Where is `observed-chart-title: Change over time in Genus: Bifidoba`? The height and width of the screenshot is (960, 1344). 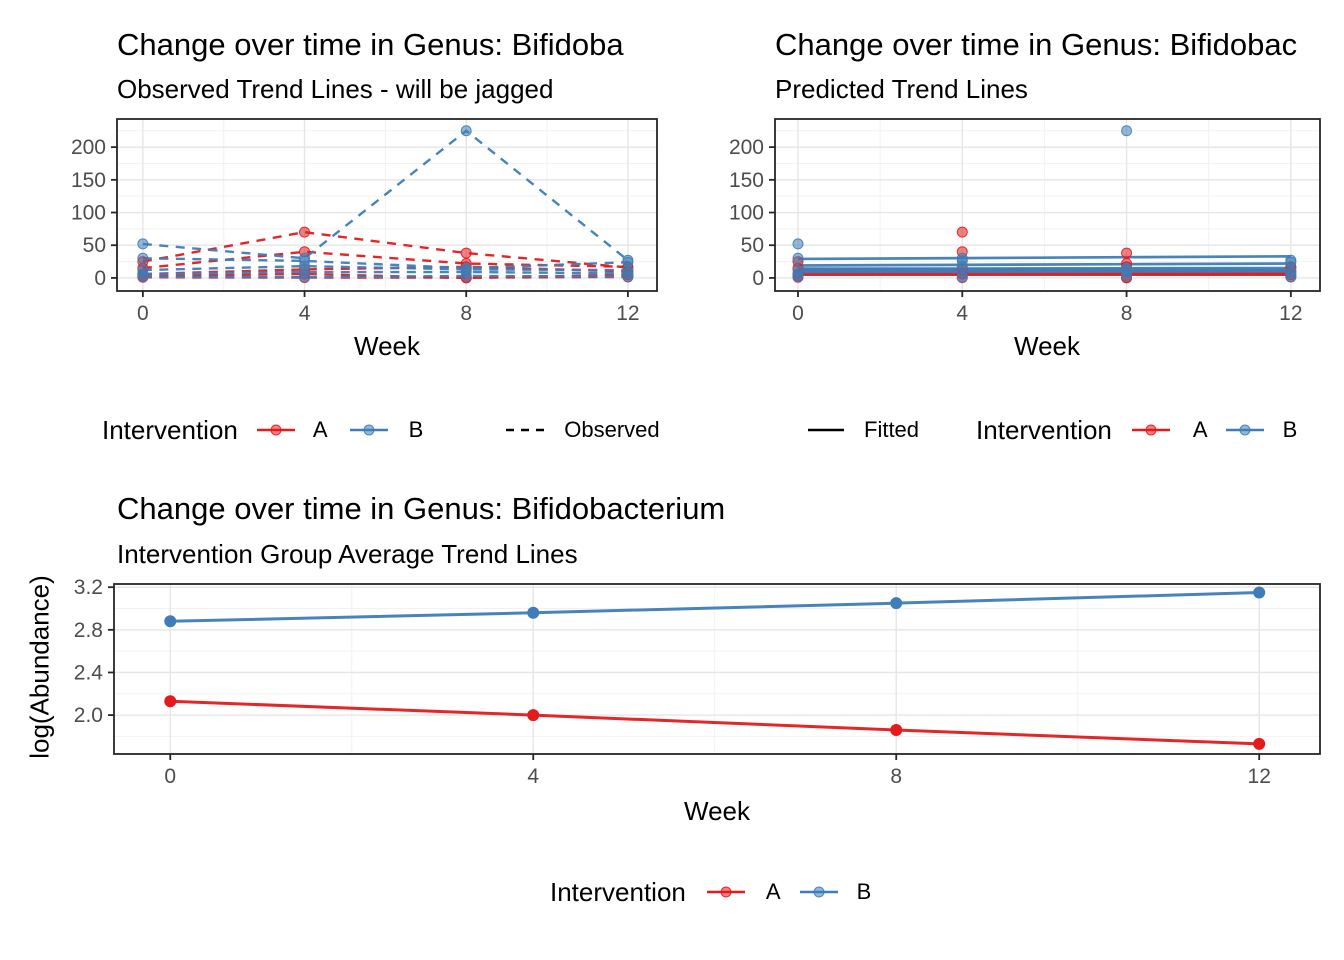
observed-chart-title: Change over time in Genus: Bifidoba is located at coordinates (370, 44).